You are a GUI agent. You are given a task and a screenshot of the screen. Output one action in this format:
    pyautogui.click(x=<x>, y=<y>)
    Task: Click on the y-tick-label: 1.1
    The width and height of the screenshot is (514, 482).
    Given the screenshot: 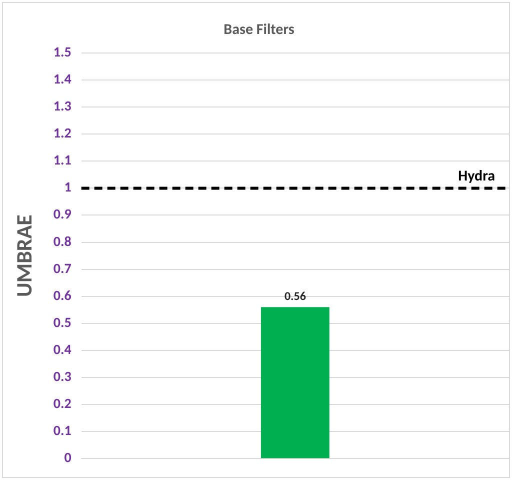 What is the action you would take?
    pyautogui.click(x=62, y=160)
    